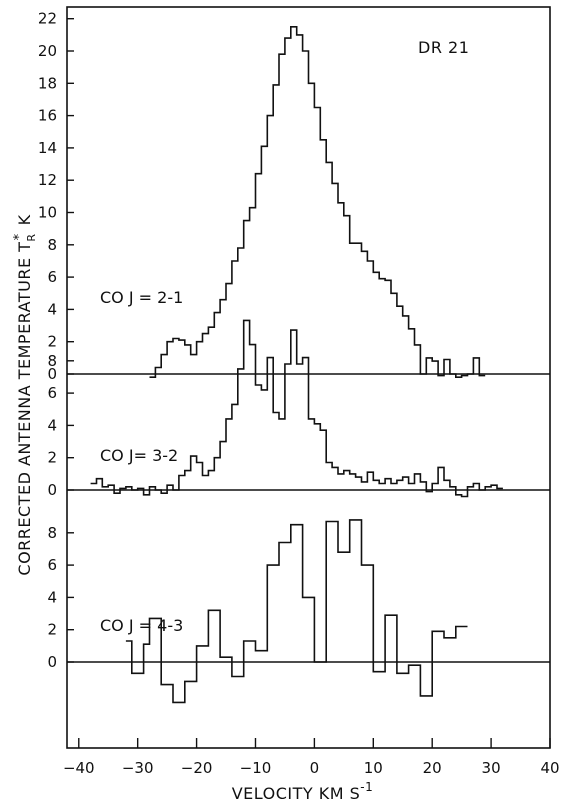 The width and height of the screenshot is (561, 806). Describe the element at coordinates (24, 409) in the screenshot. I see `y-axis-title-words: CORRECTED ANTENNA TEMPERATURE T` at that location.